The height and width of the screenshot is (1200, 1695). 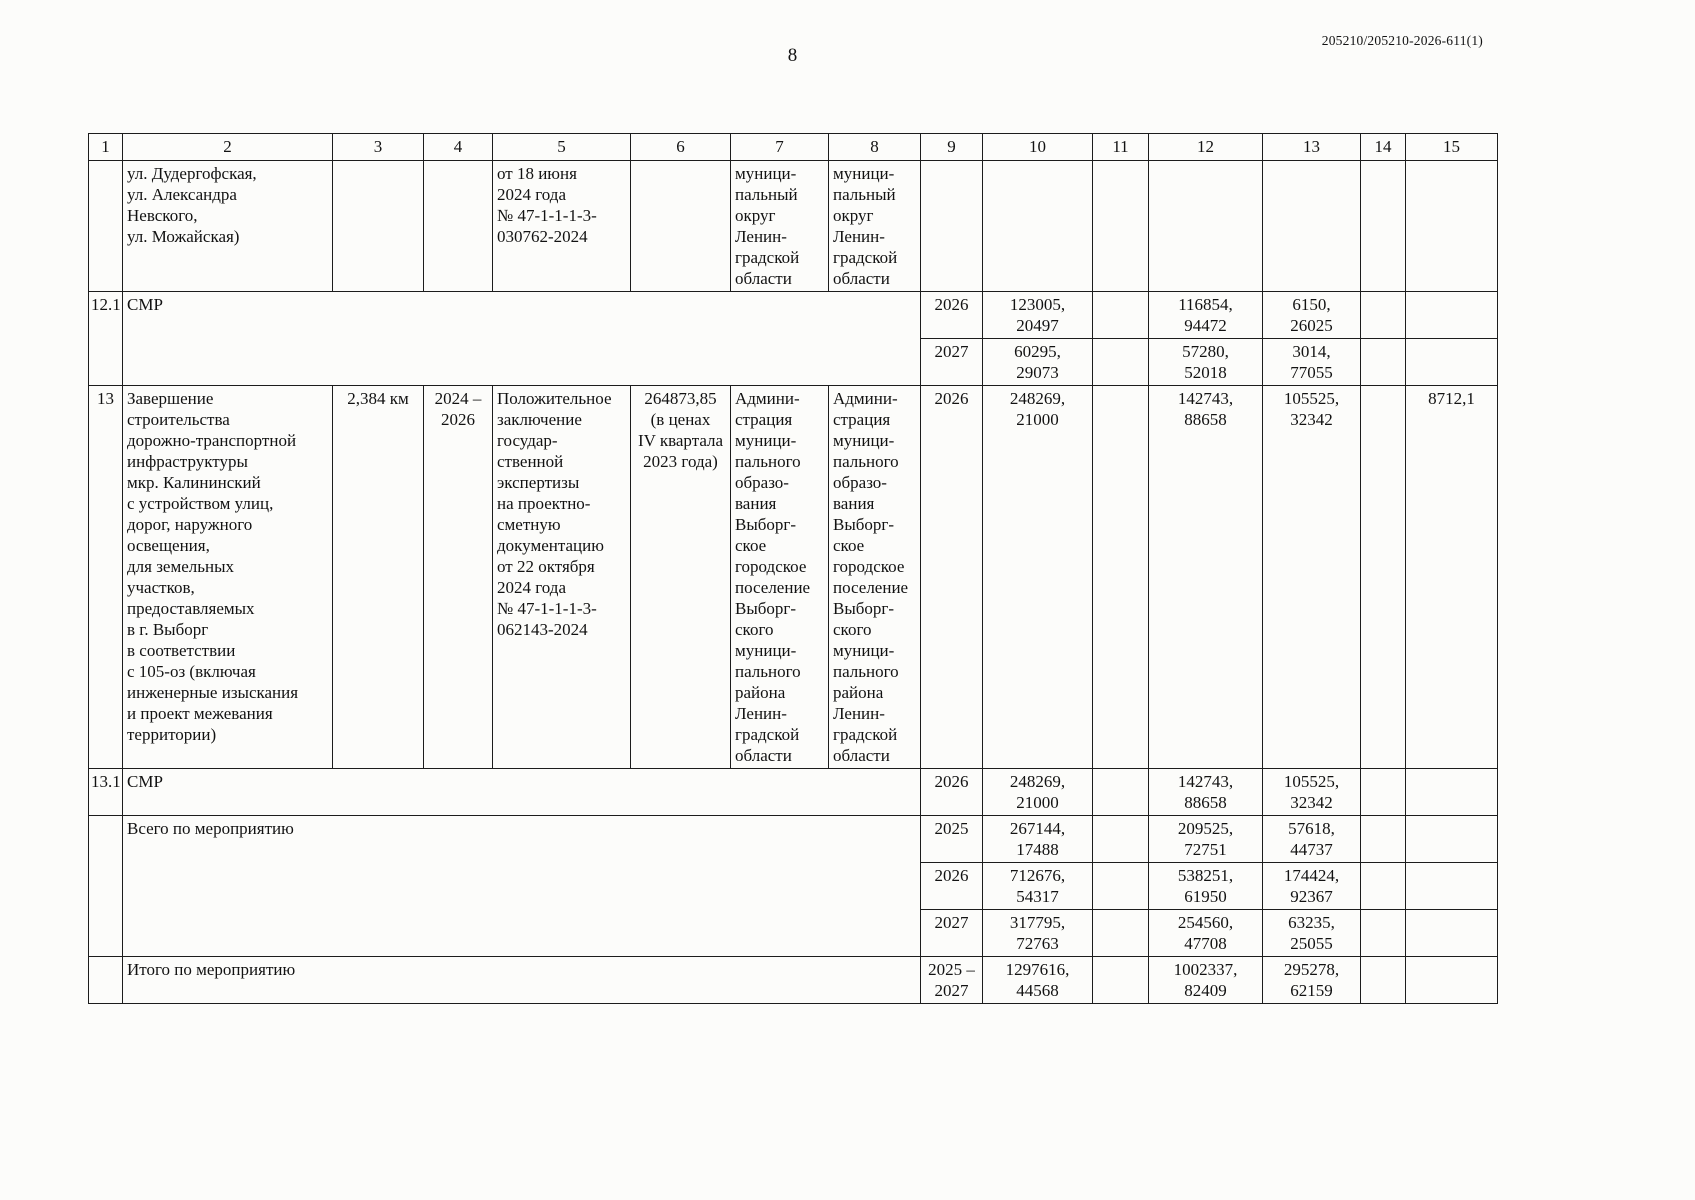 What do you see at coordinates (1037, 147) in the screenshot?
I see `col-header-10: 10` at bounding box center [1037, 147].